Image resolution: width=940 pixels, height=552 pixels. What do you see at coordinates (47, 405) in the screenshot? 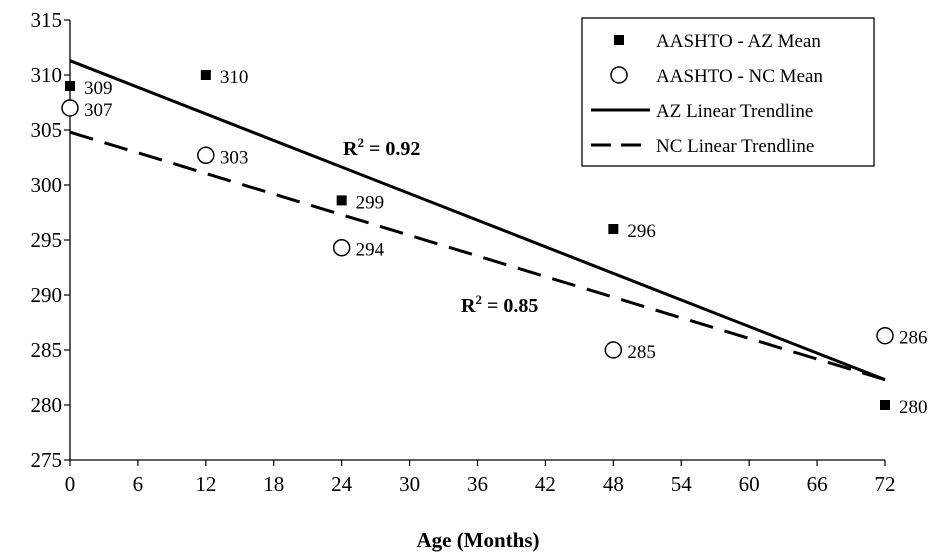
I see `y-tick-label: 280` at bounding box center [47, 405].